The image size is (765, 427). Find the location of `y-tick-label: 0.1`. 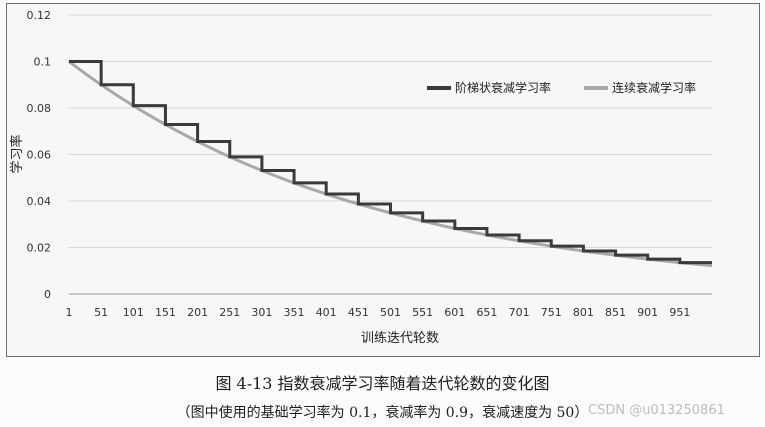

y-tick-label: 0.1 is located at coordinates (43, 62).